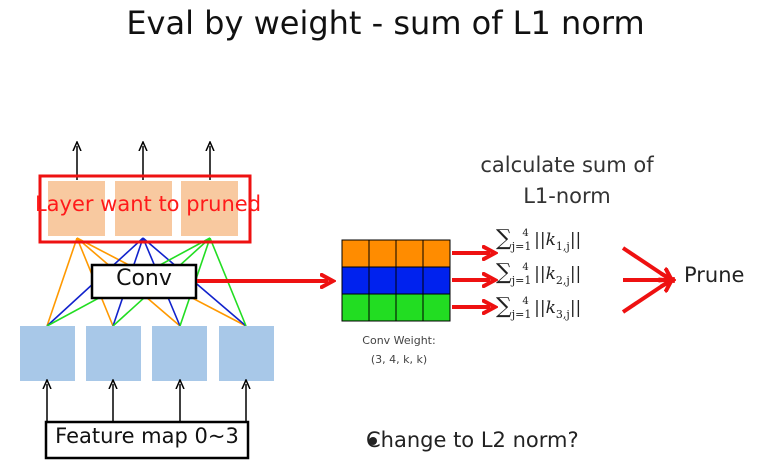 The height and width of the screenshot is (470, 771). What do you see at coordinates (562, 246) in the screenshot?
I see `formula-1-k-sub: 1,j` at bounding box center [562, 246].